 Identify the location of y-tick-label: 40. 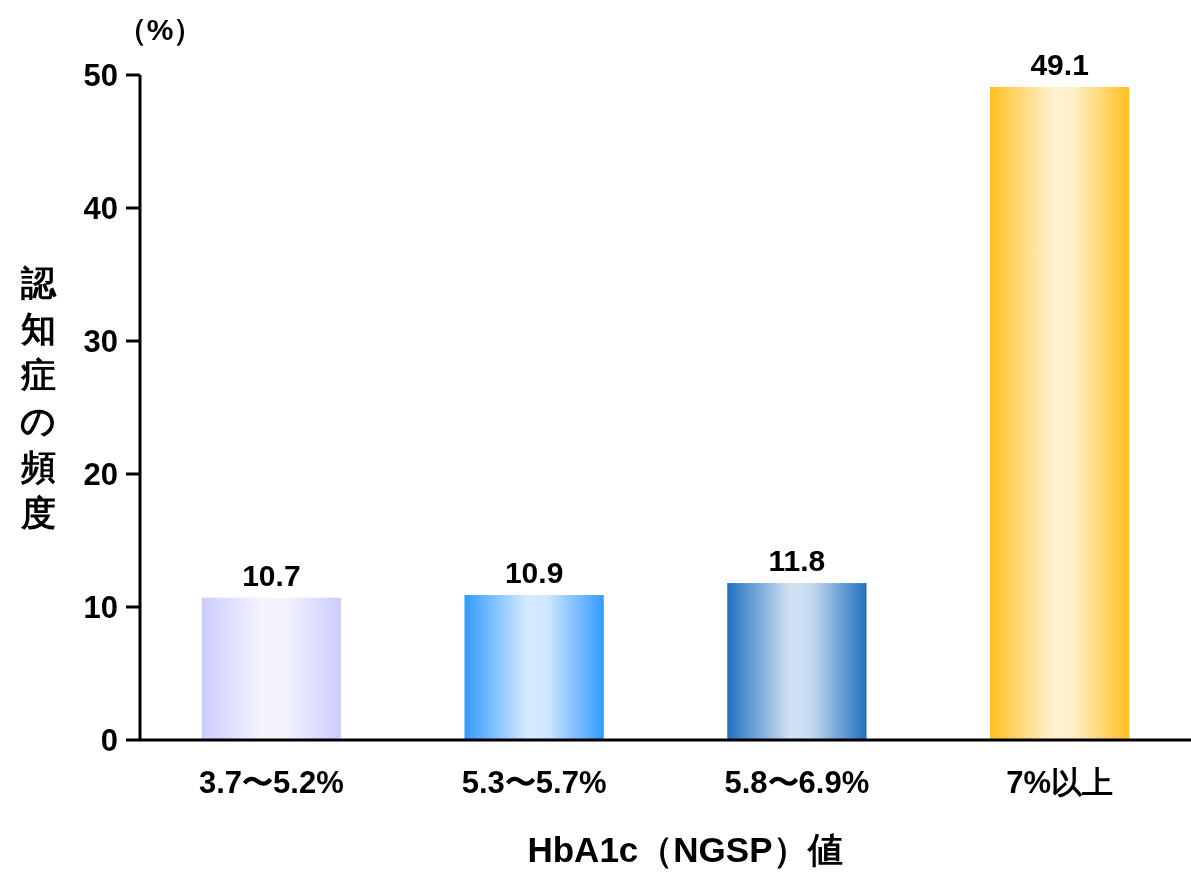
(100, 208).